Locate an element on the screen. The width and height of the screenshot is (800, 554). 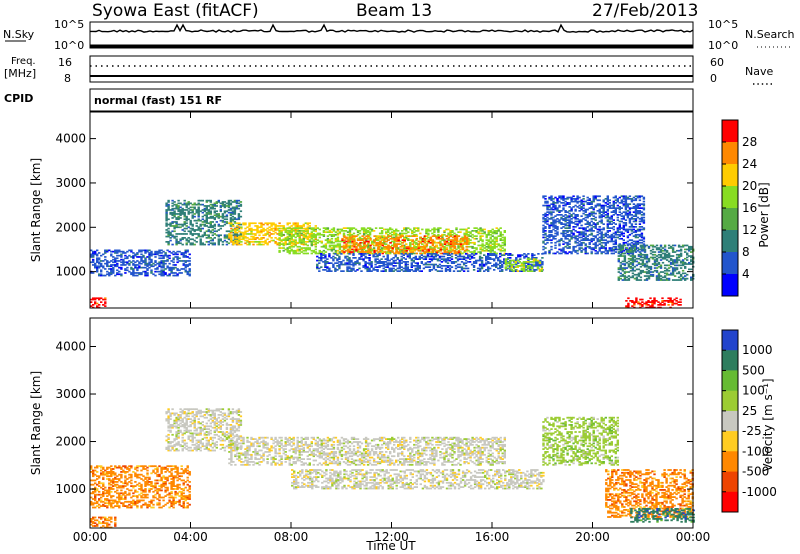
cpid-label: CPID is located at coordinates (18, 98).